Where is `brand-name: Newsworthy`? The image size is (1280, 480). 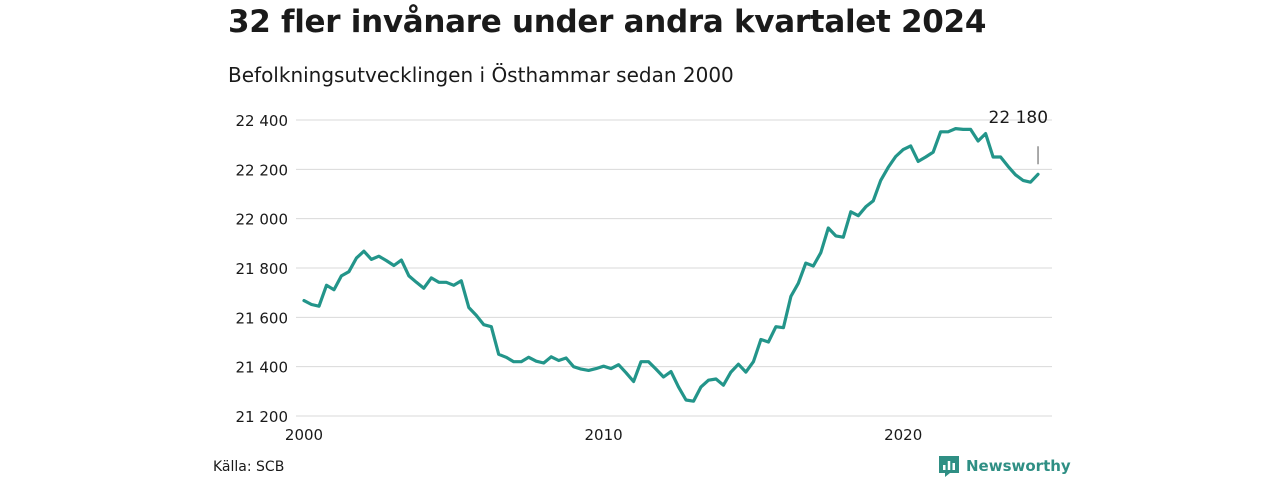 brand-name: Newsworthy is located at coordinates (1018, 466).